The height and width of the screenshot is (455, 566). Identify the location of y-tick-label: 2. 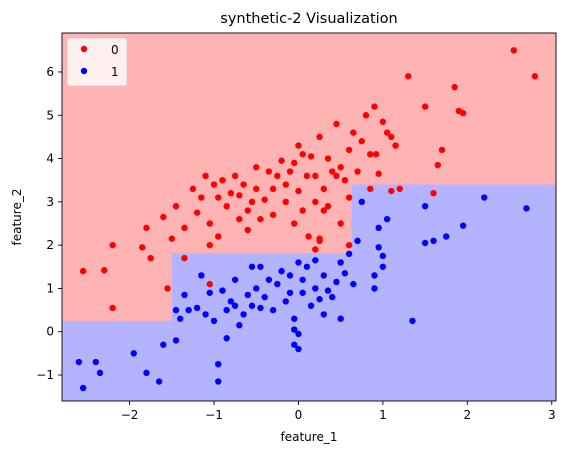
(50, 245).